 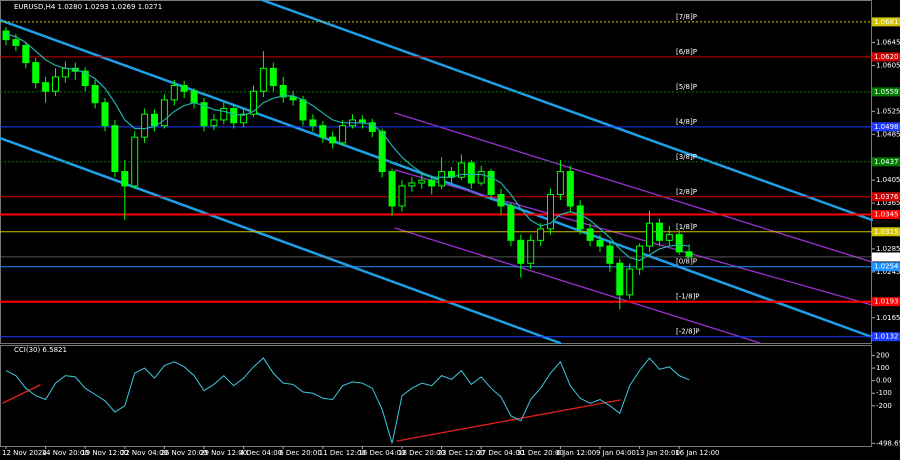 I want to click on level-axis-label: 1.0193, so click(x=886, y=302).